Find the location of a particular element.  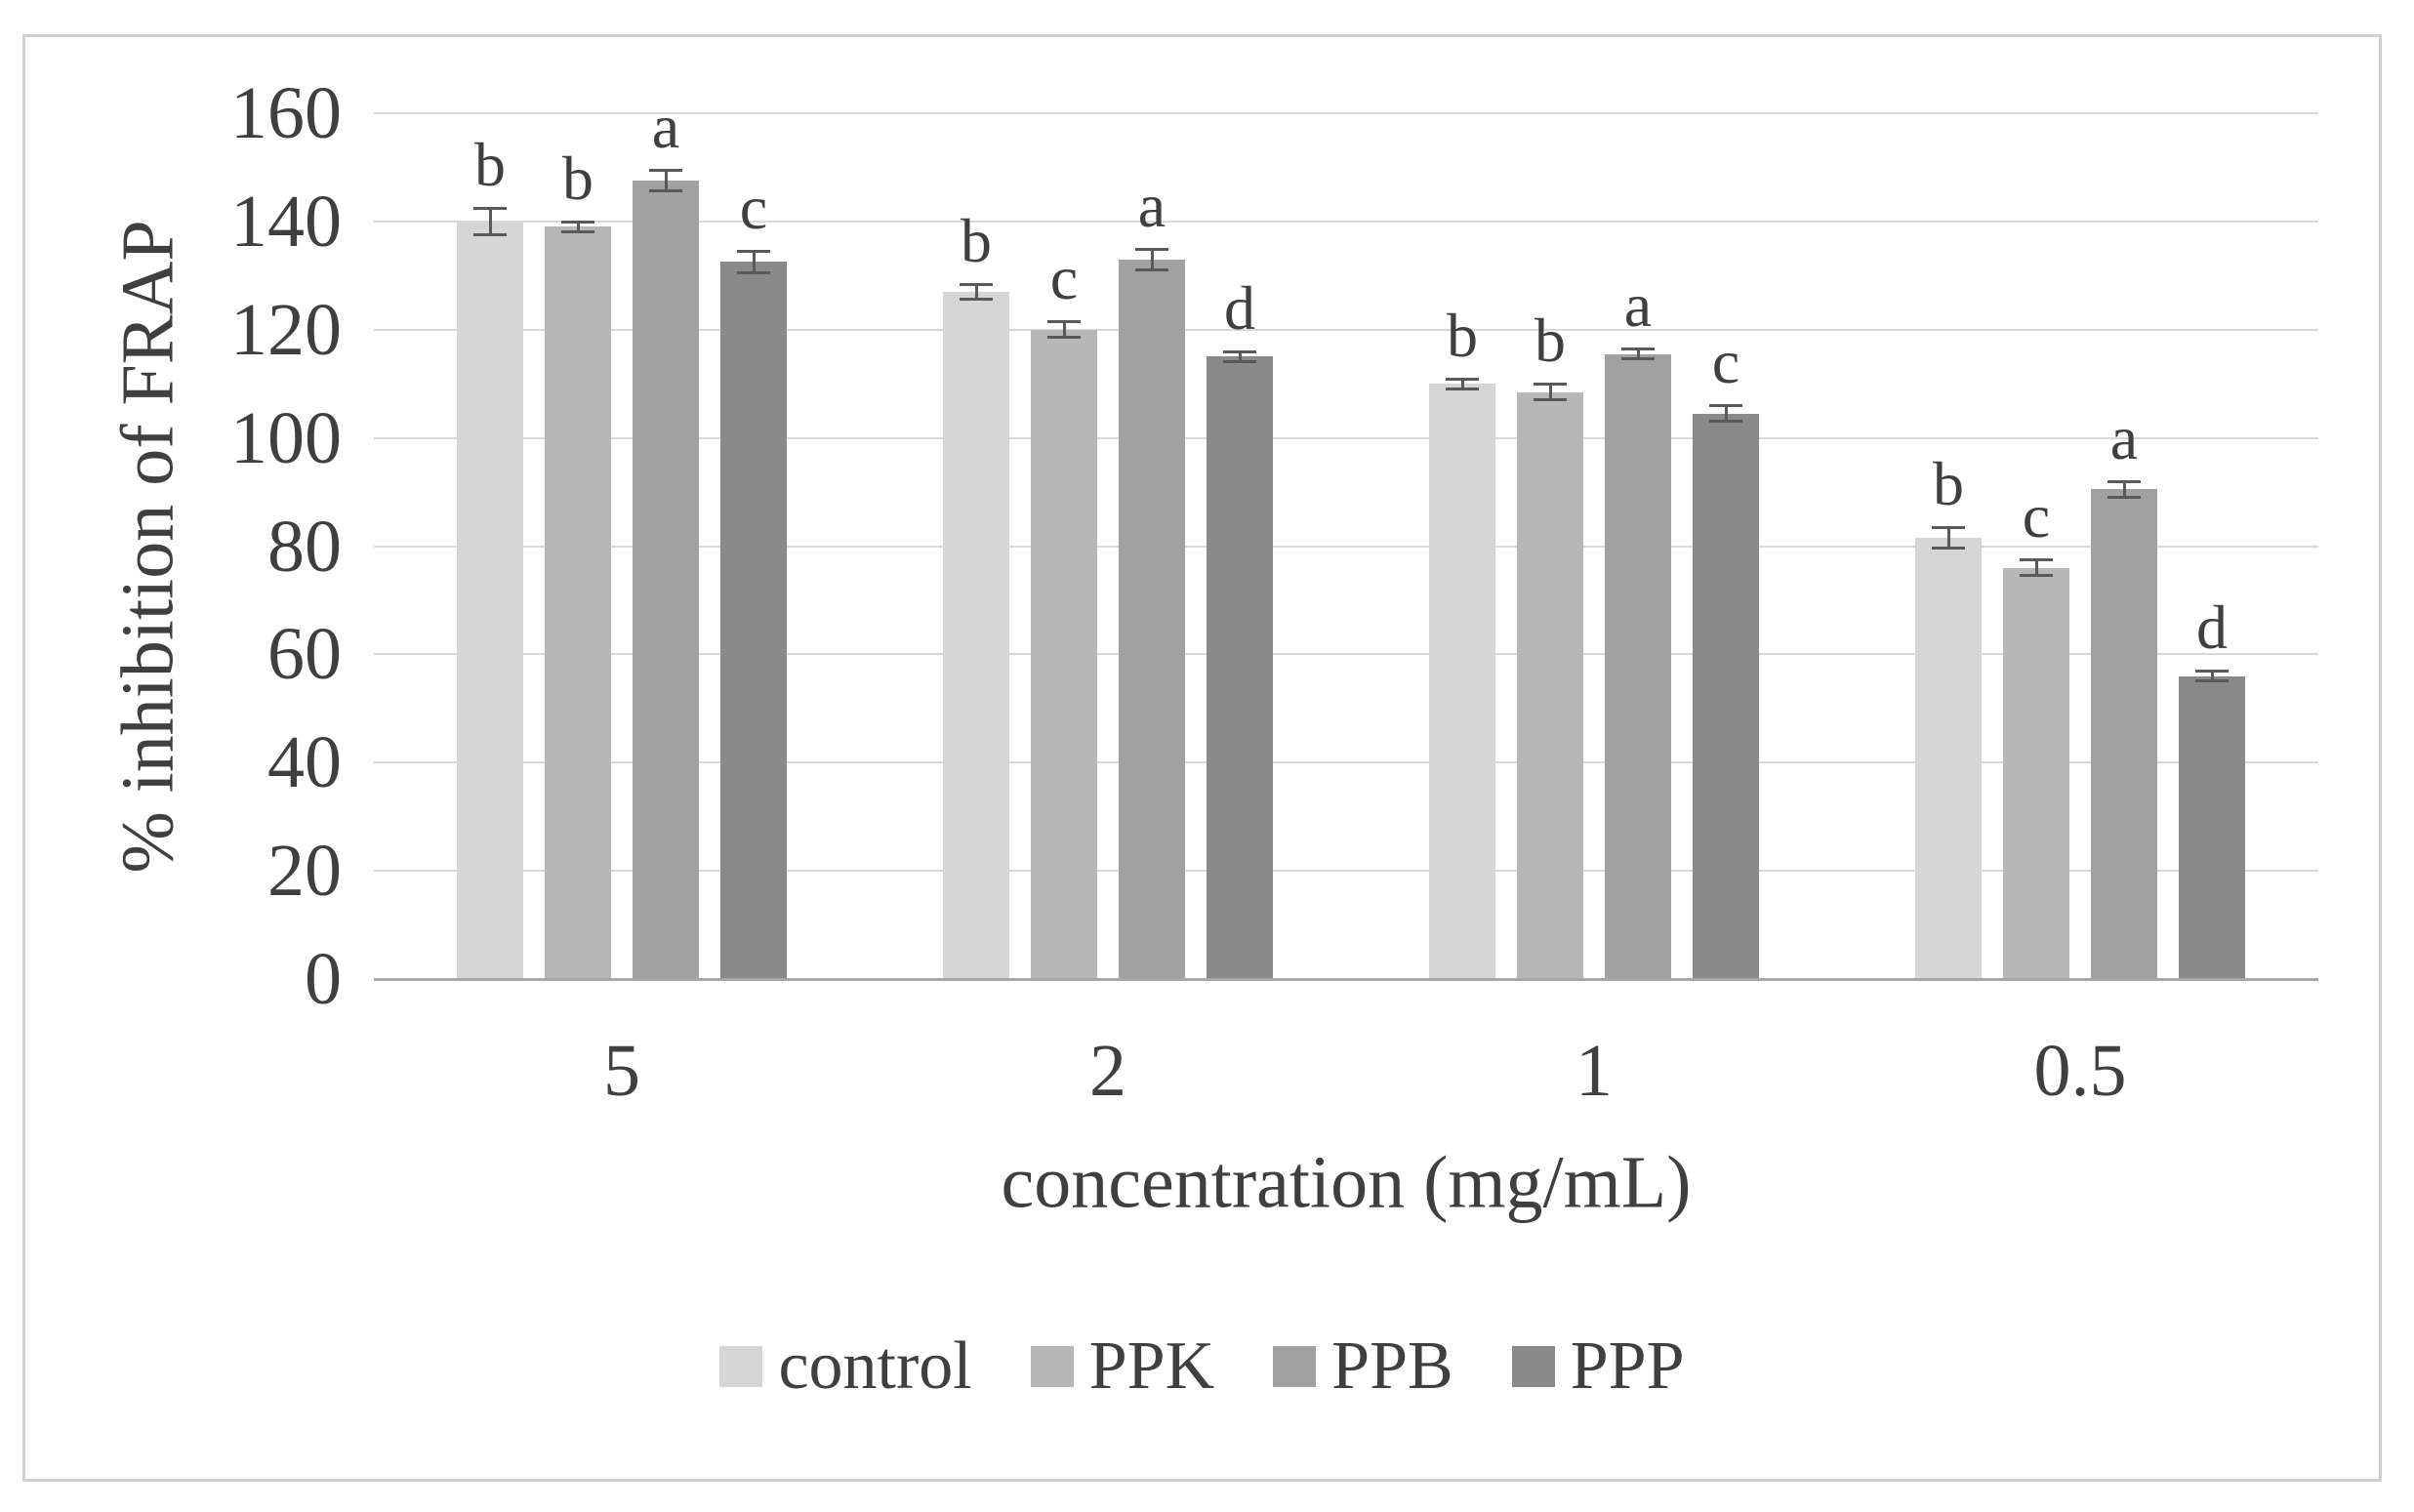

significance-letter-PPB-0.5: a is located at coordinates (2124, 437).